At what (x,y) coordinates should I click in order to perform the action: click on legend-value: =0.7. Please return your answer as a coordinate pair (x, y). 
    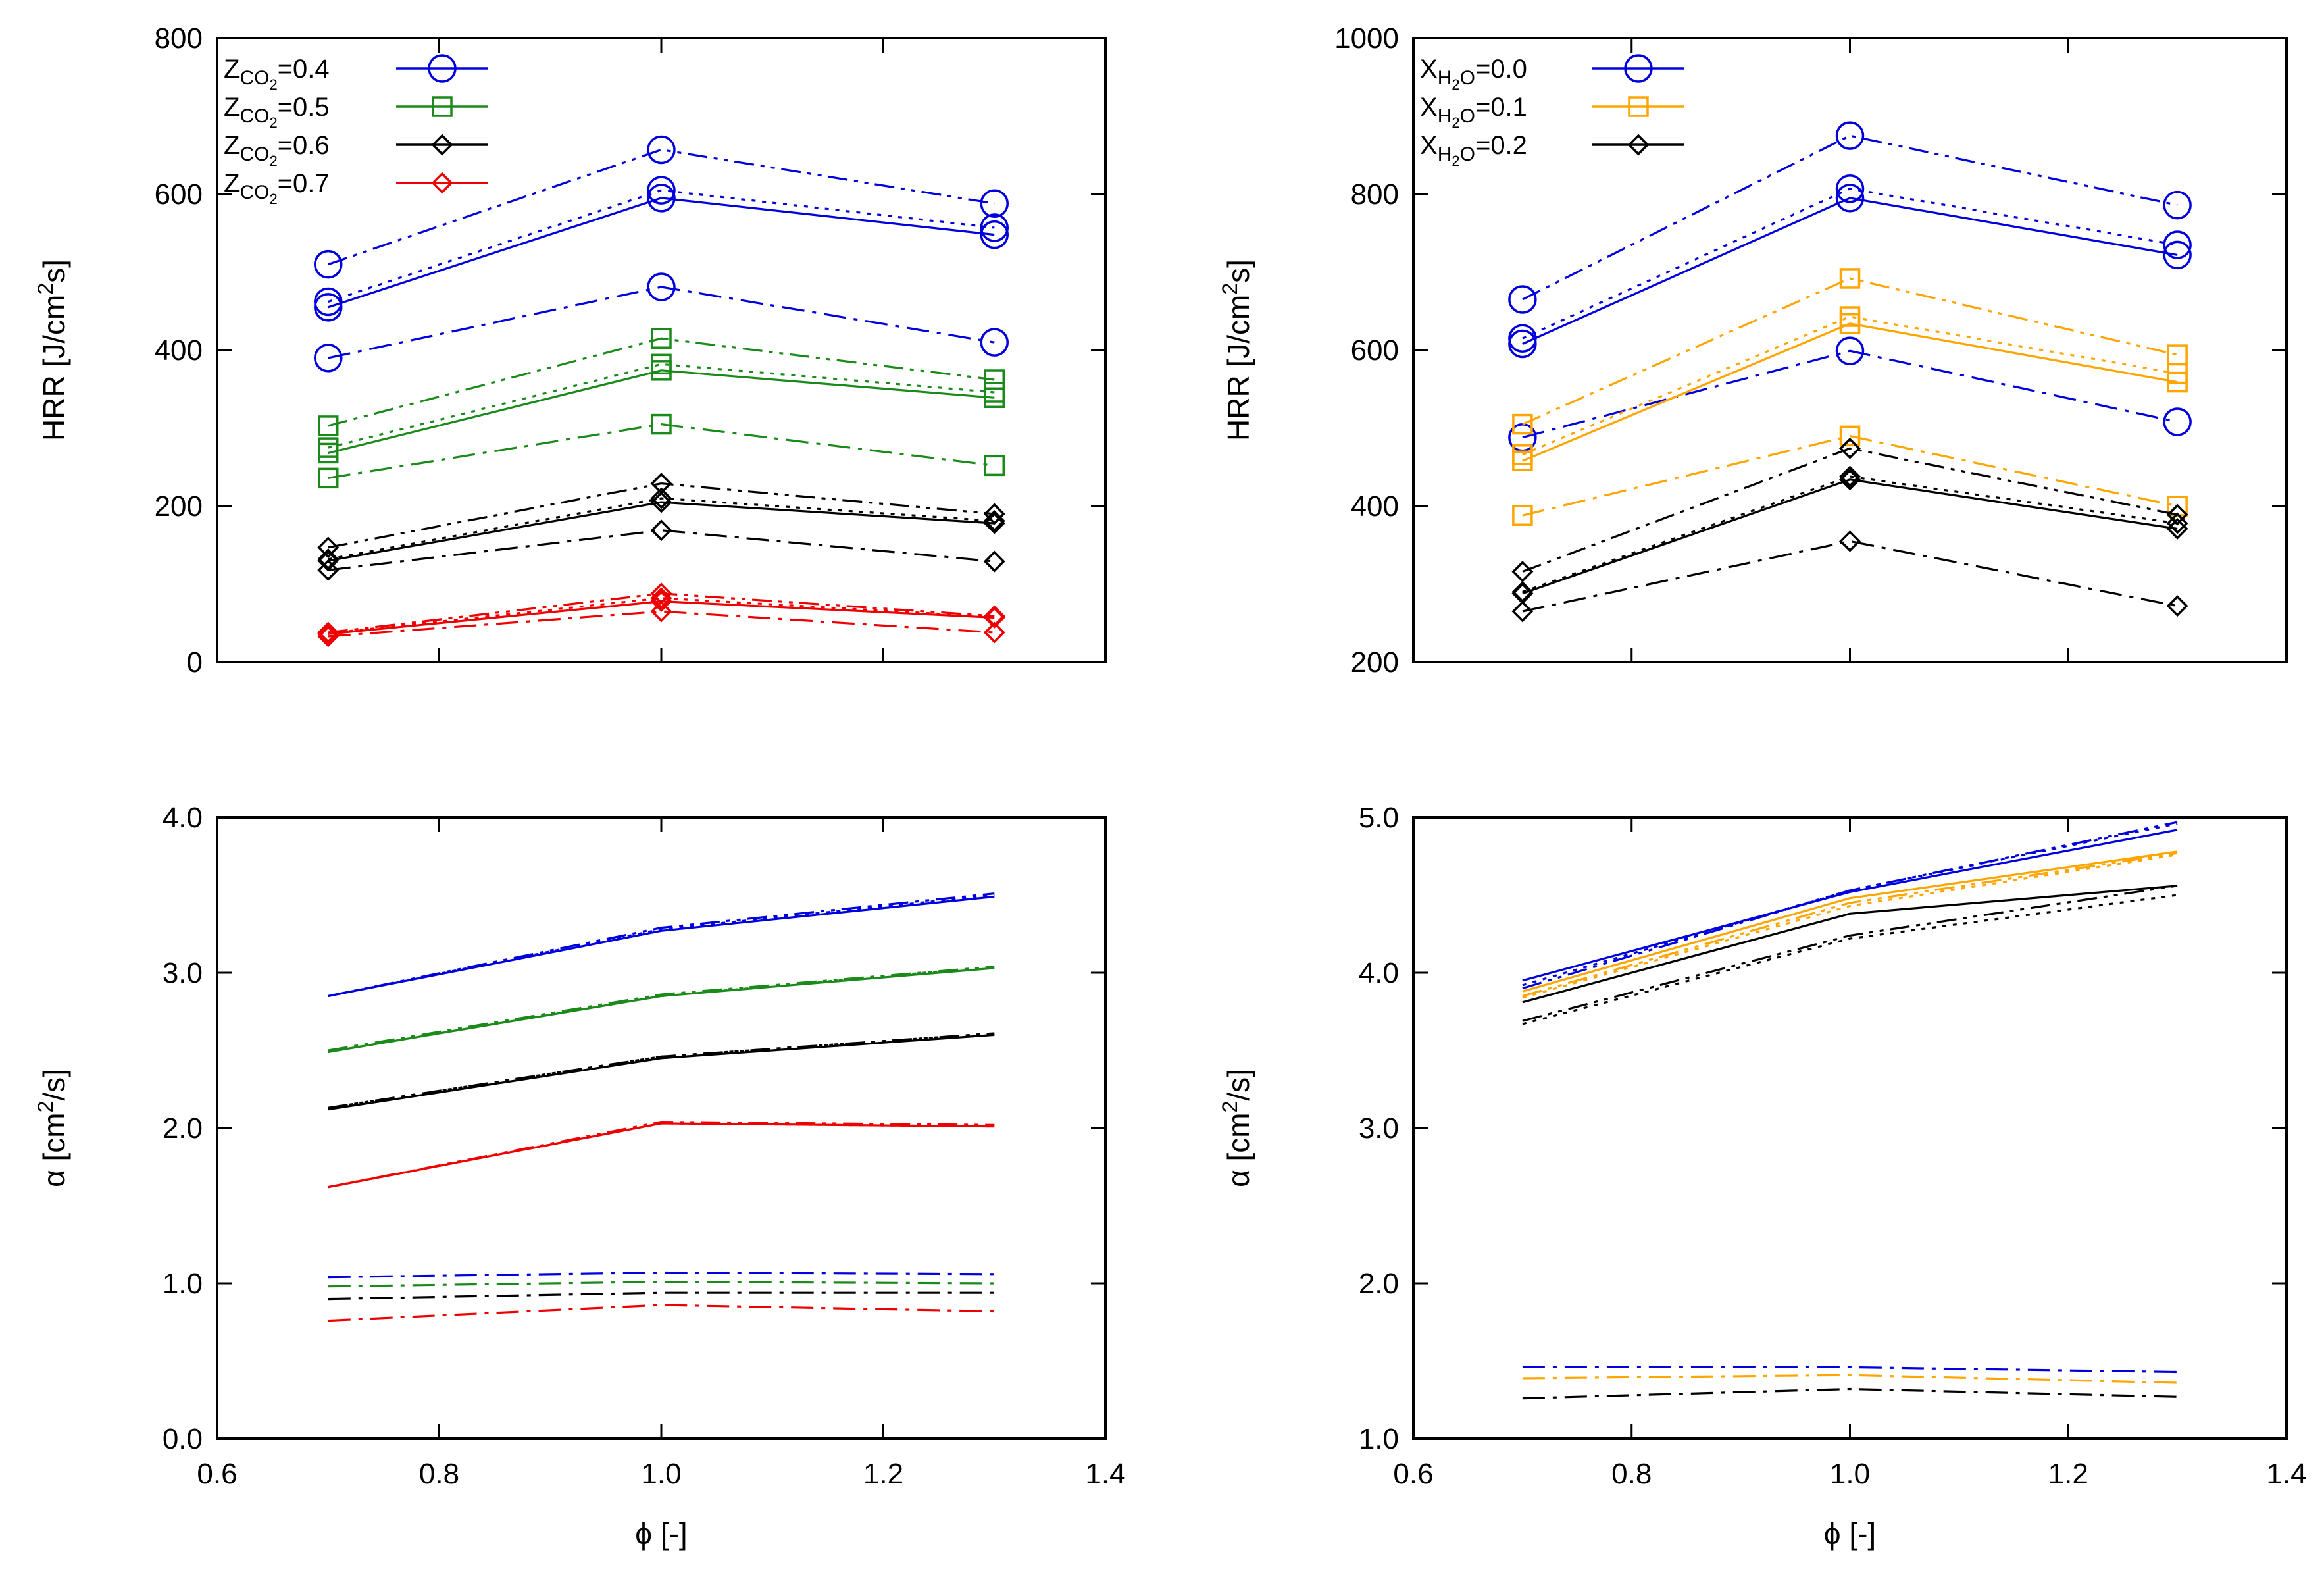
    Looking at the image, I should click on (304, 183).